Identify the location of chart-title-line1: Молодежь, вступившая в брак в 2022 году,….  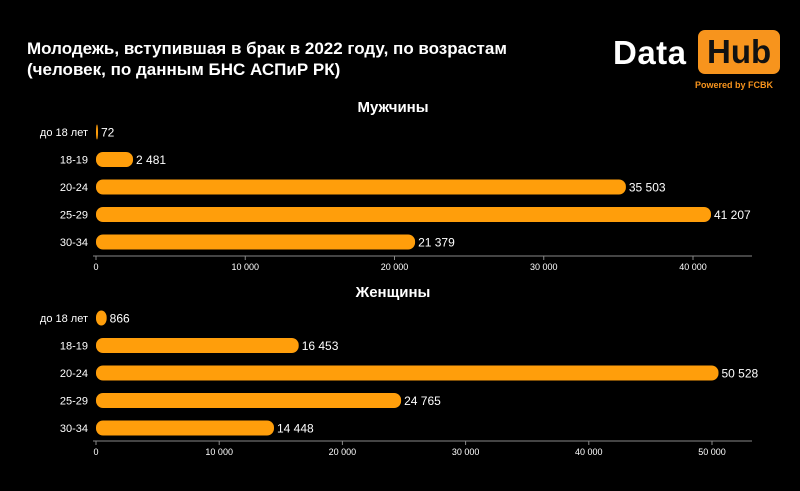
(267, 48).